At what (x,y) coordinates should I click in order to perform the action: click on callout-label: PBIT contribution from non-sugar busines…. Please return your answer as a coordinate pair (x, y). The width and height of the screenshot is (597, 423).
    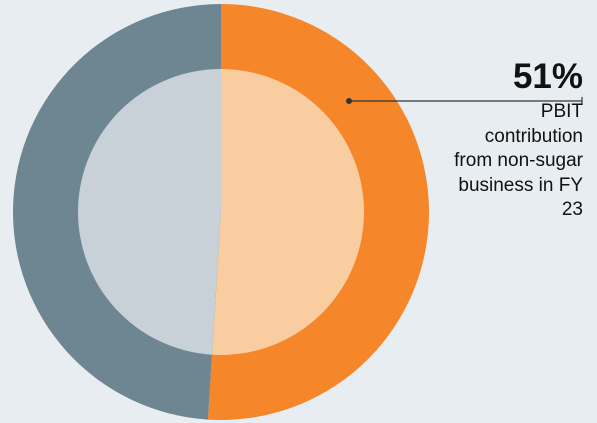
    Looking at the image, I should click on (518, 160).